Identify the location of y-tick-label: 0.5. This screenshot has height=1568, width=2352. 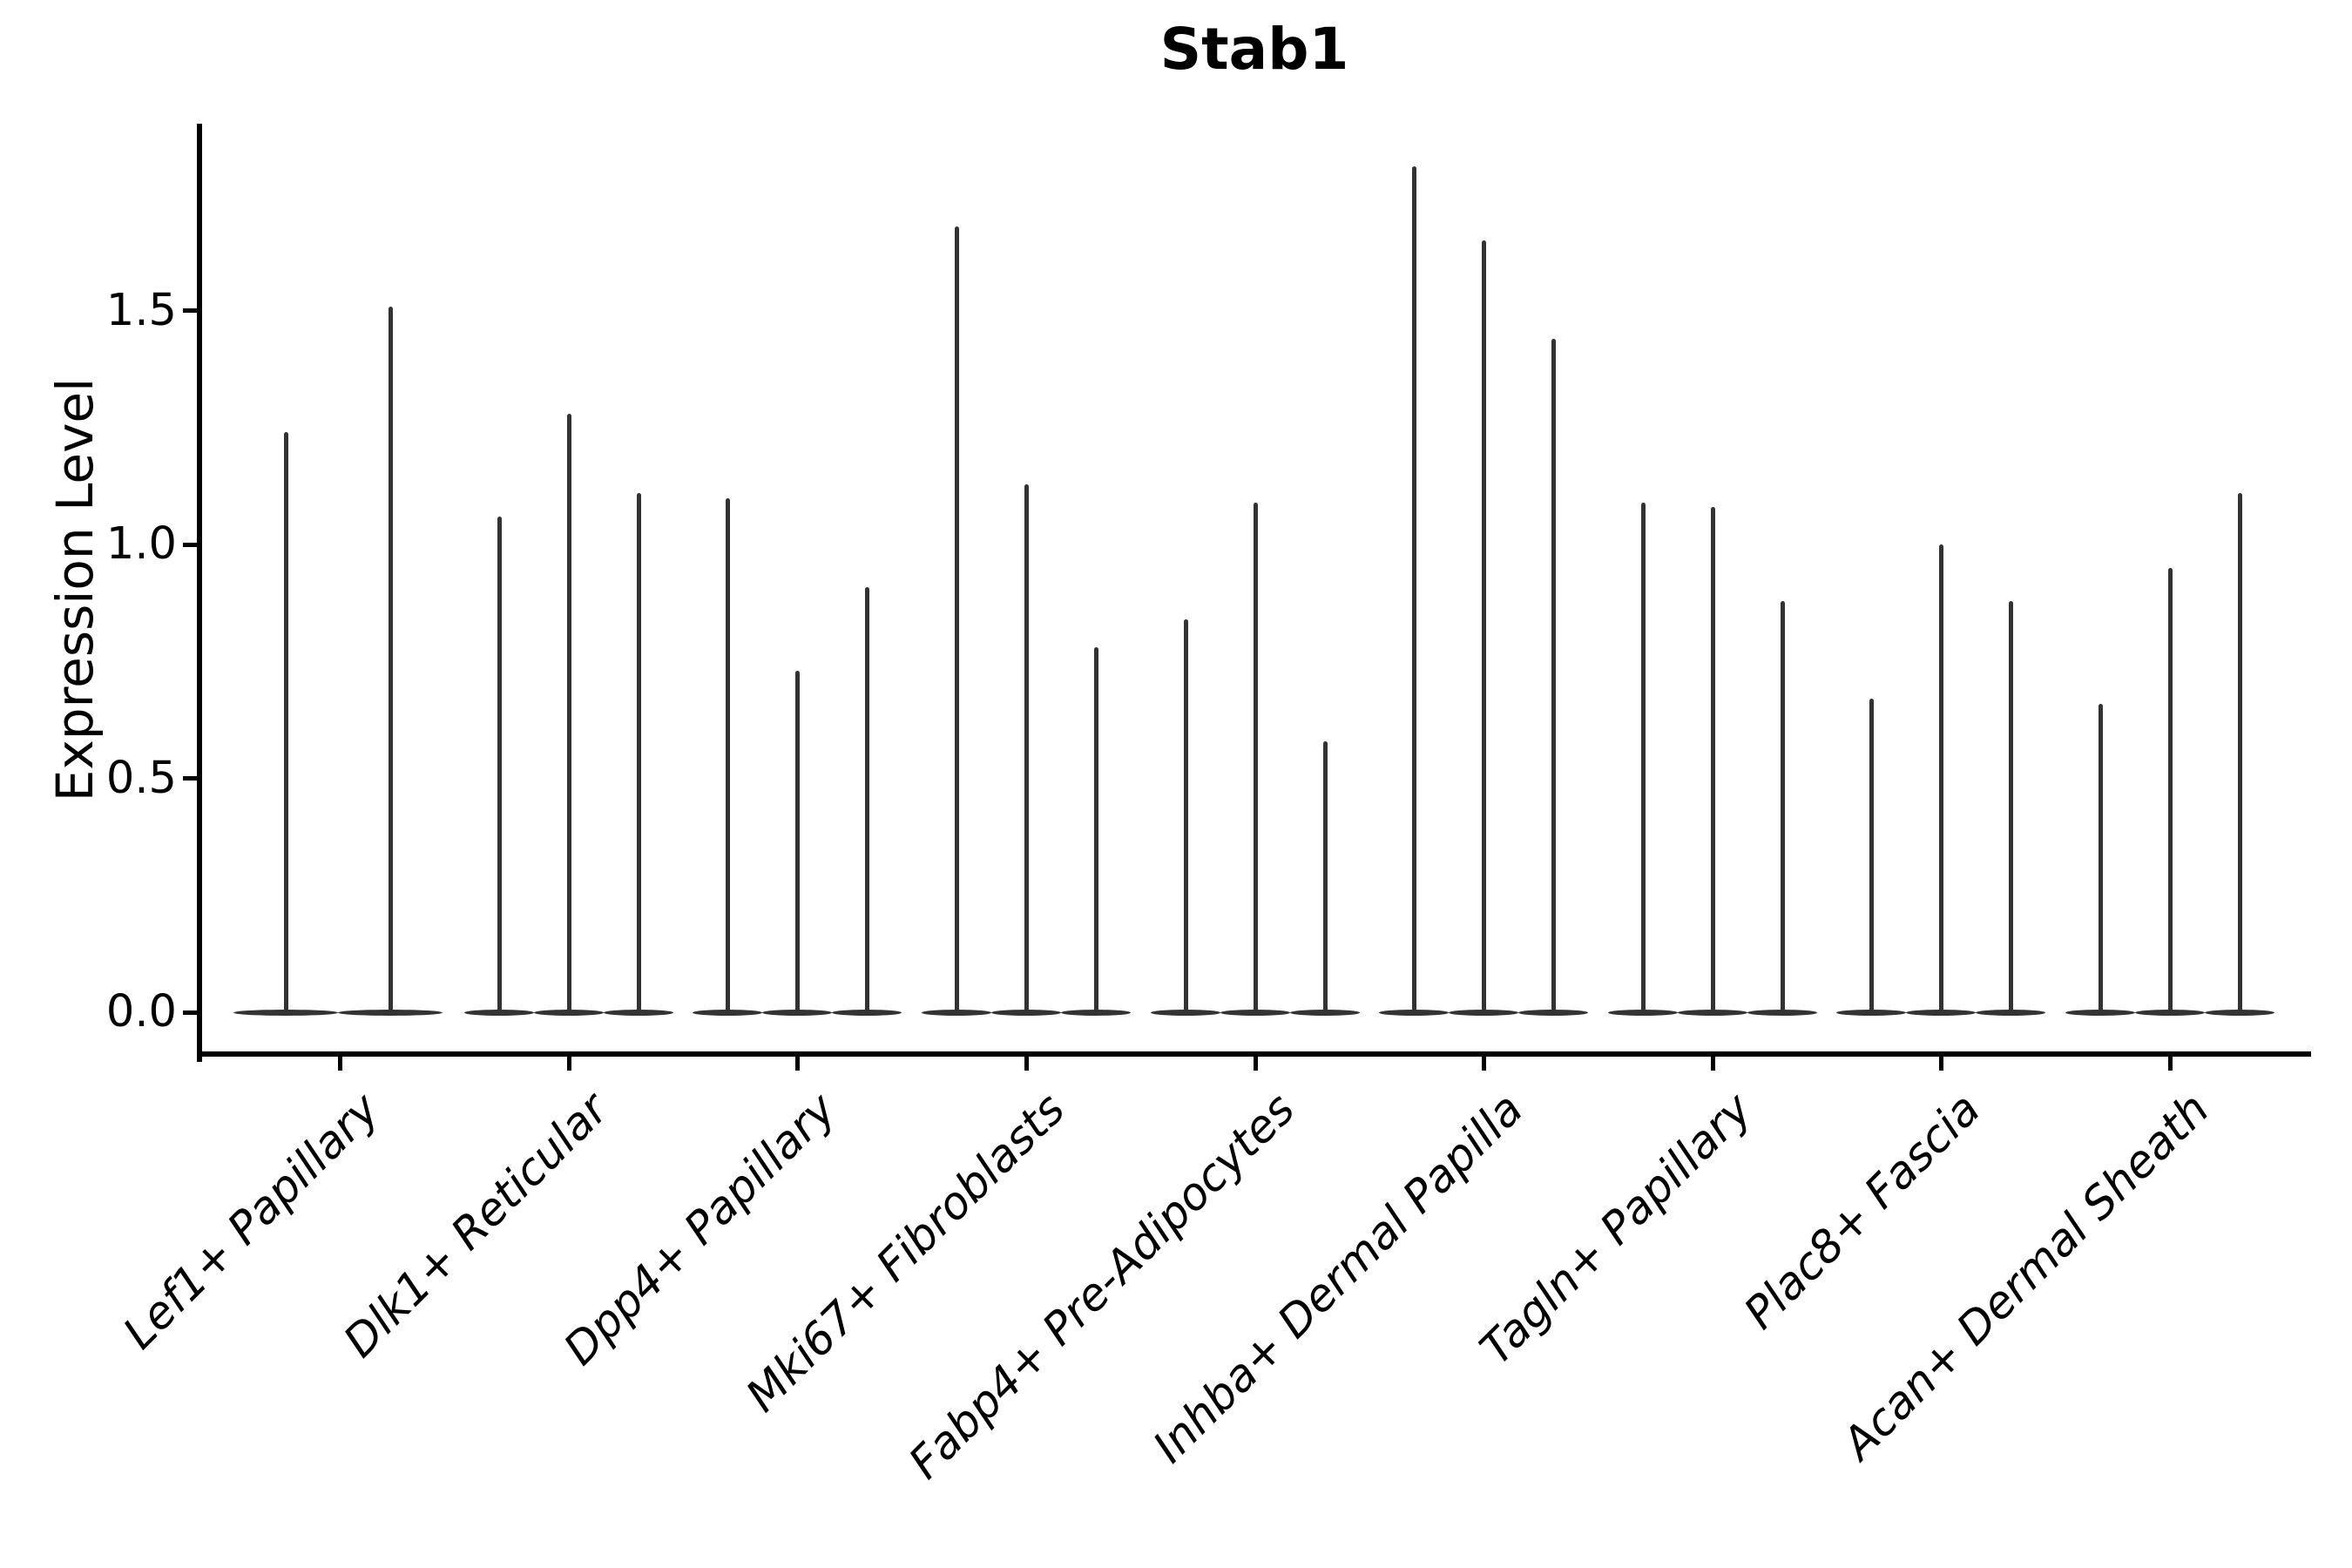
(141, 778).